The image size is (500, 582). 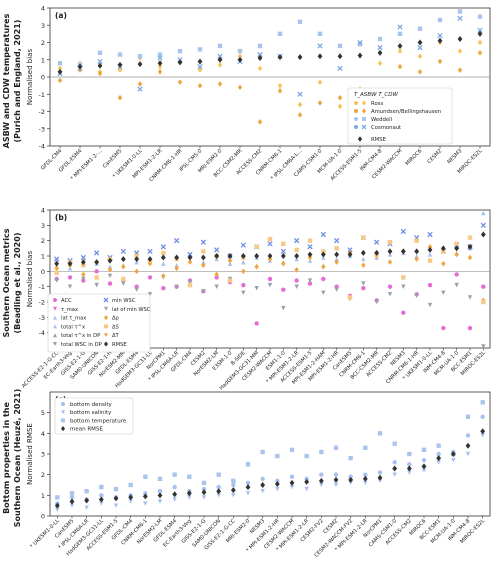 I want to click on y-tick-label: 3, so click(x=43, y=455).